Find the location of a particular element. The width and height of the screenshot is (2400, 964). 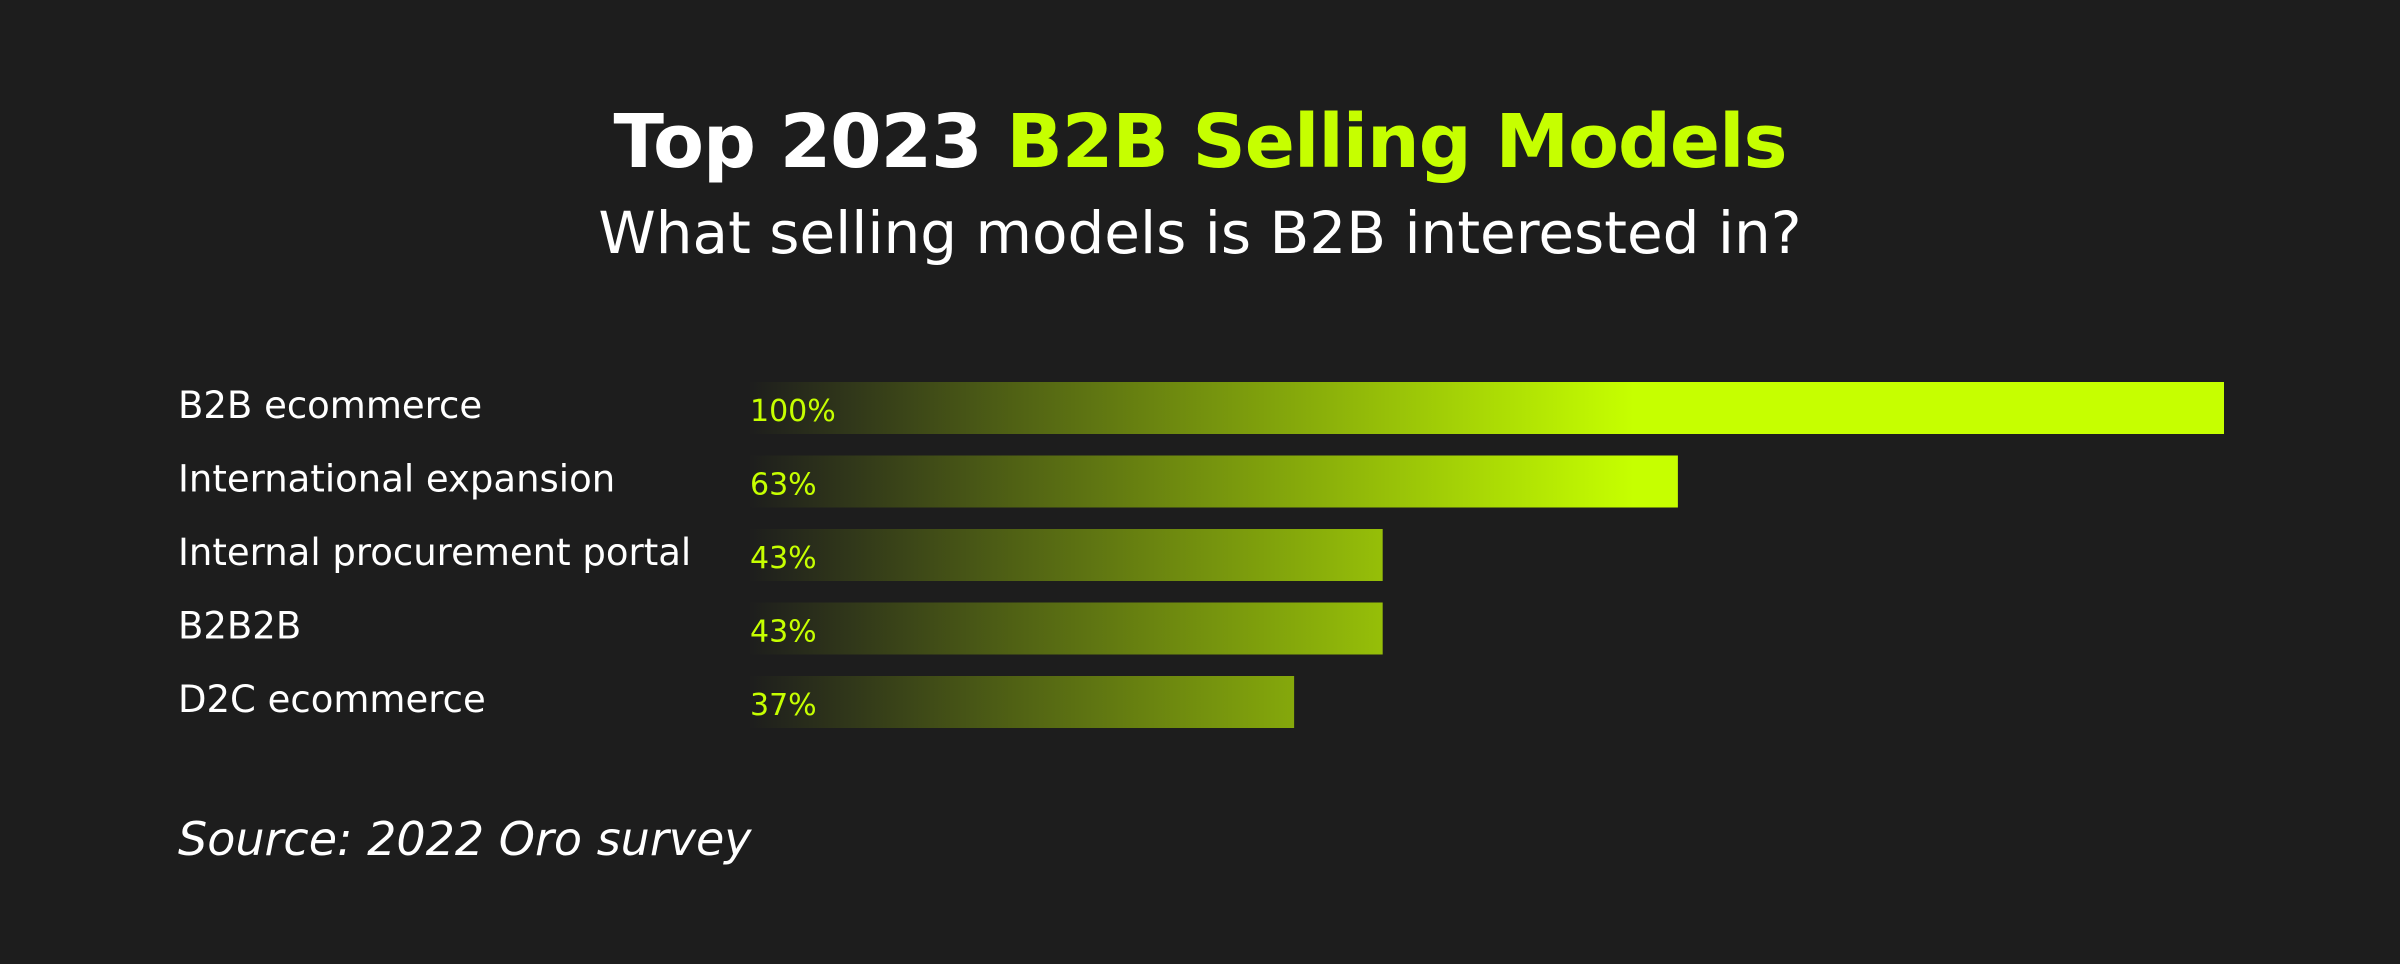

value-label-5: 37% is located at coordinates (783, 705).